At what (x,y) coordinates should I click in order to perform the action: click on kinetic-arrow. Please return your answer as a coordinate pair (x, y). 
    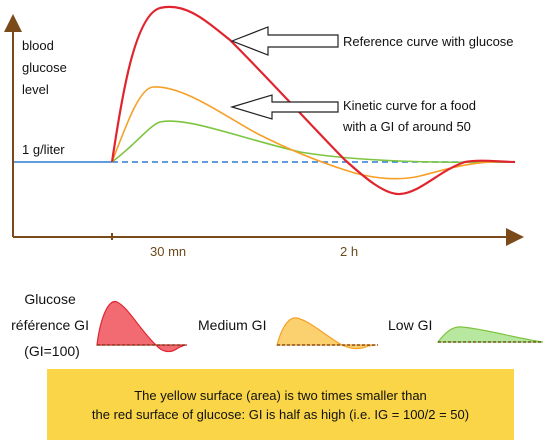
    Looking at the image, I should click on (284, 107).